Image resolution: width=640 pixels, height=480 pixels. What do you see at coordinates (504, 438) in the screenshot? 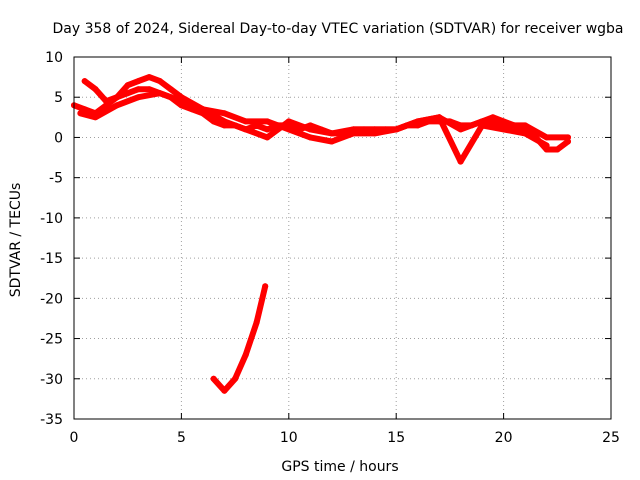
I see `x-tick-label: 20` at bounding box center [504, 438].